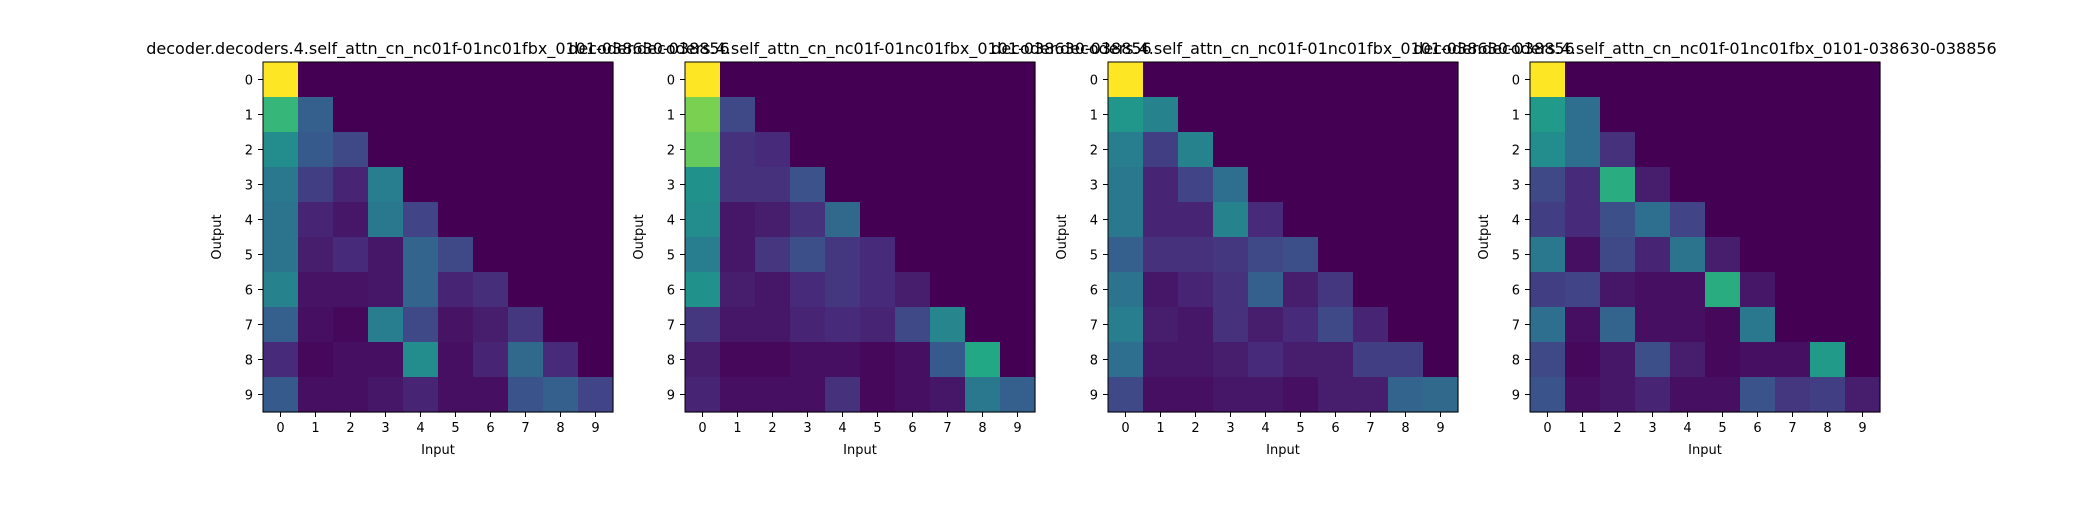  I want to click on heatmap-cell-r5-c8, so click(1406, 255).